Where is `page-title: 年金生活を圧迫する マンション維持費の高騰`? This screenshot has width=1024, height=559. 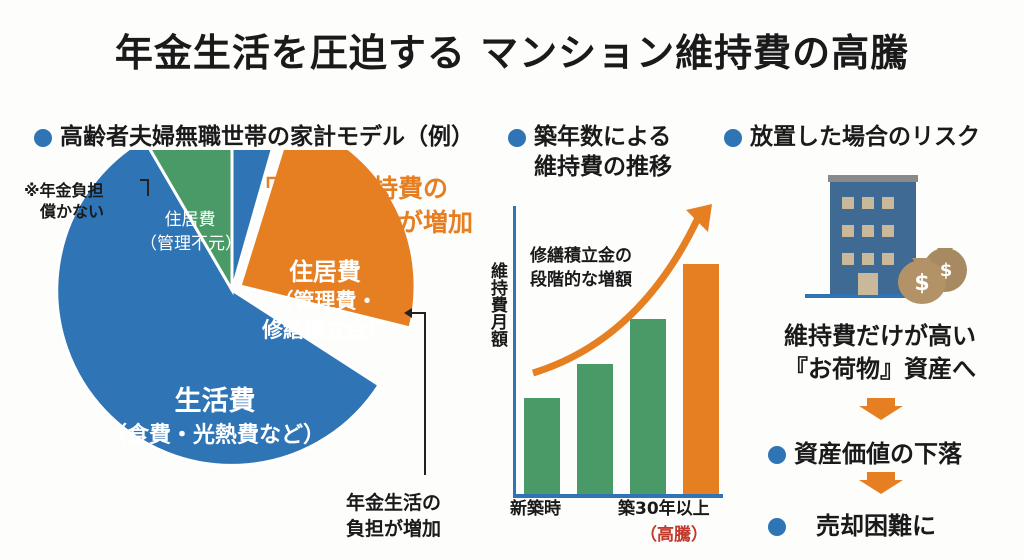 page-title: 年金生活を圧迫する マンション維持費の高騰 is located at coordinates (512, 53).